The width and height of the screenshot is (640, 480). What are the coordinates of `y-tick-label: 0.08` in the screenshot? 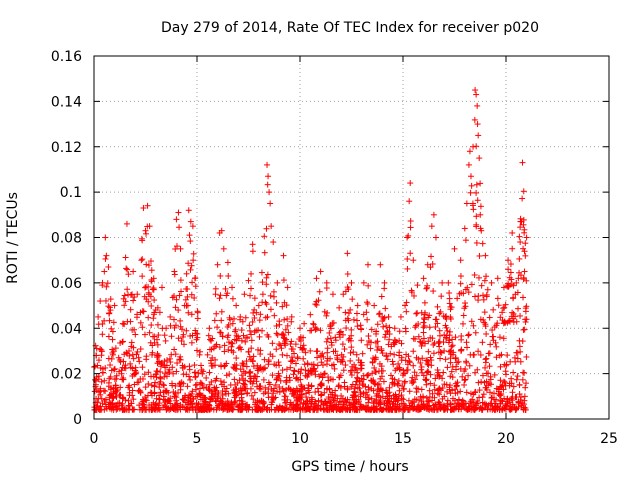 It's located at (66, 239).